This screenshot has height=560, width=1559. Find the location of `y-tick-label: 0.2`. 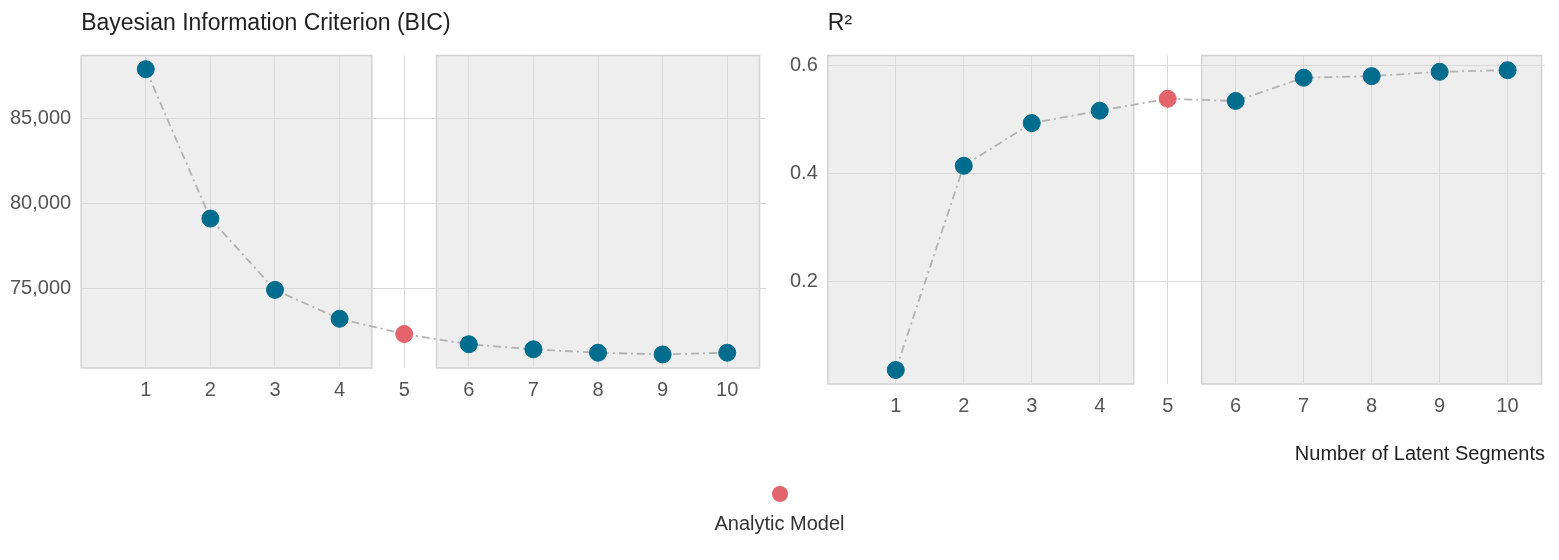

y-tick-label: 0.2 is located at coordinates (803, 279).